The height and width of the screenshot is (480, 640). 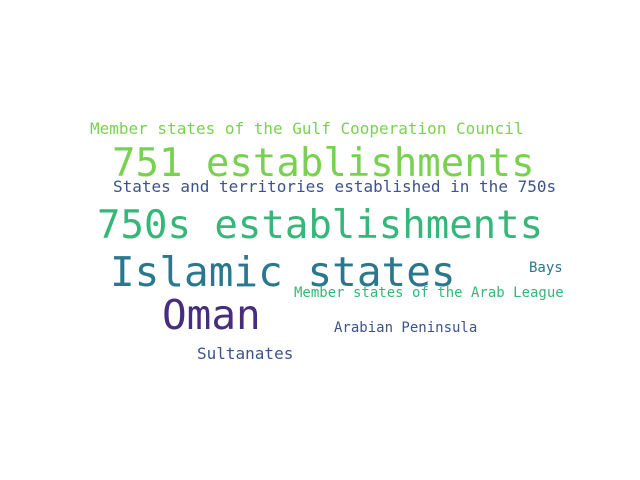 What do you see at coordinates (320, 225) in the screenshot?
I see `word-750s-establishments: 750s establishments` at bounding box center [320, 225].